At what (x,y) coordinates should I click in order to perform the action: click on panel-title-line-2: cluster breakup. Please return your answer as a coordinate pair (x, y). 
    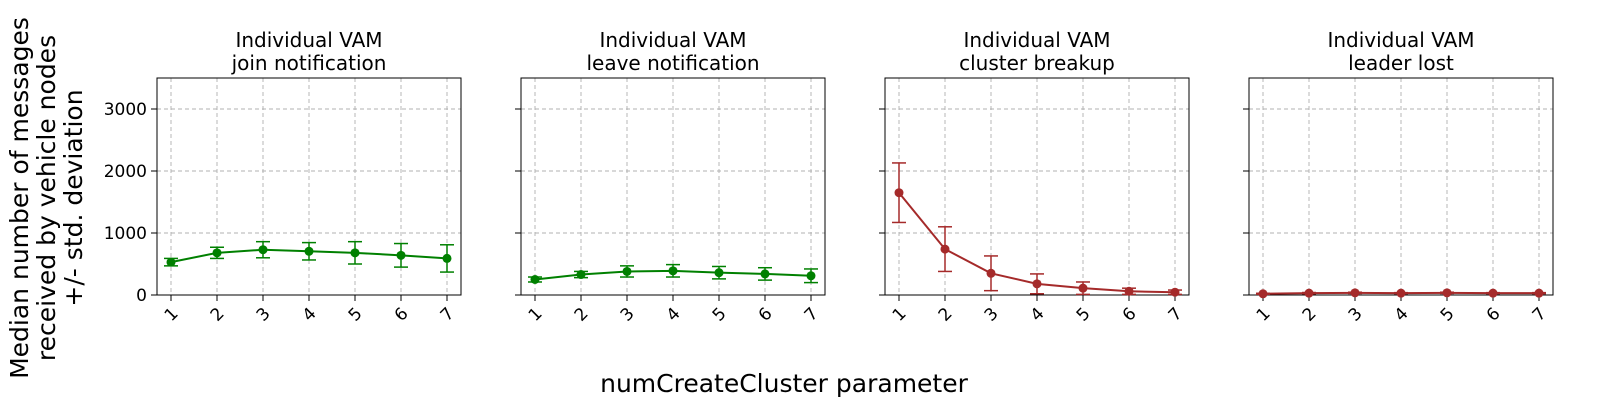
    Looking at the image, I should click on (1037, 63).